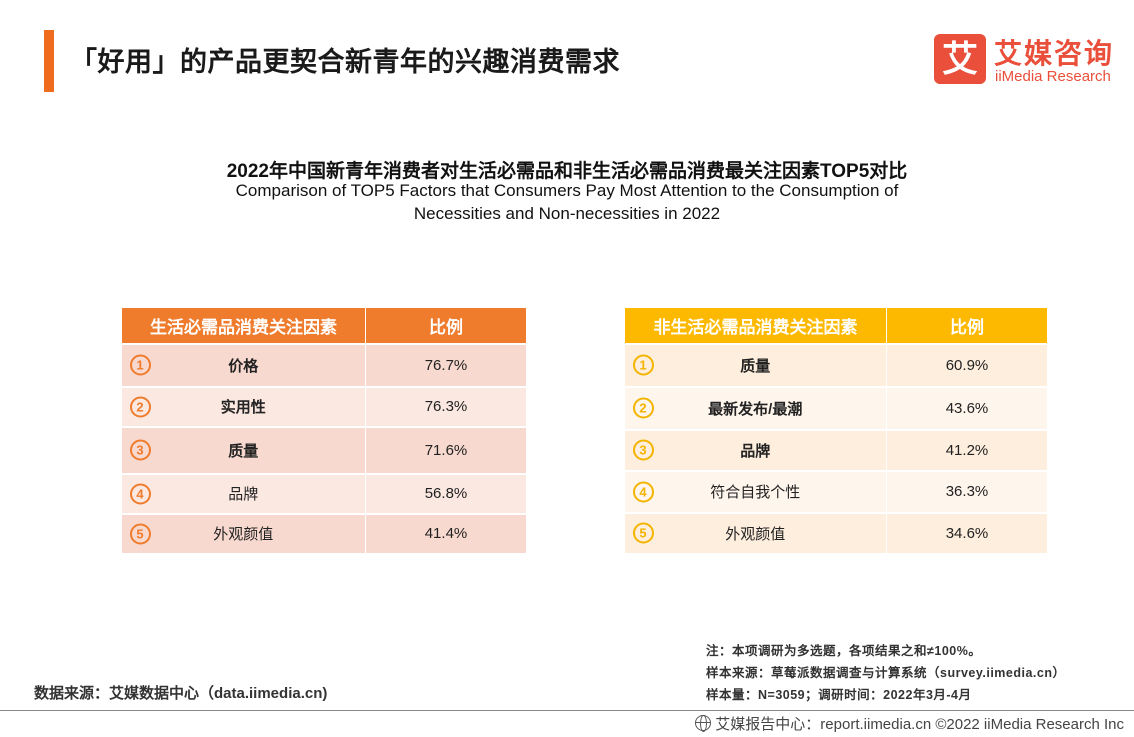  What do you see at coordinates (755, 492) in the screenshot?
I see `factor-label: 符合自我个性` at bounding box center [755, 492].